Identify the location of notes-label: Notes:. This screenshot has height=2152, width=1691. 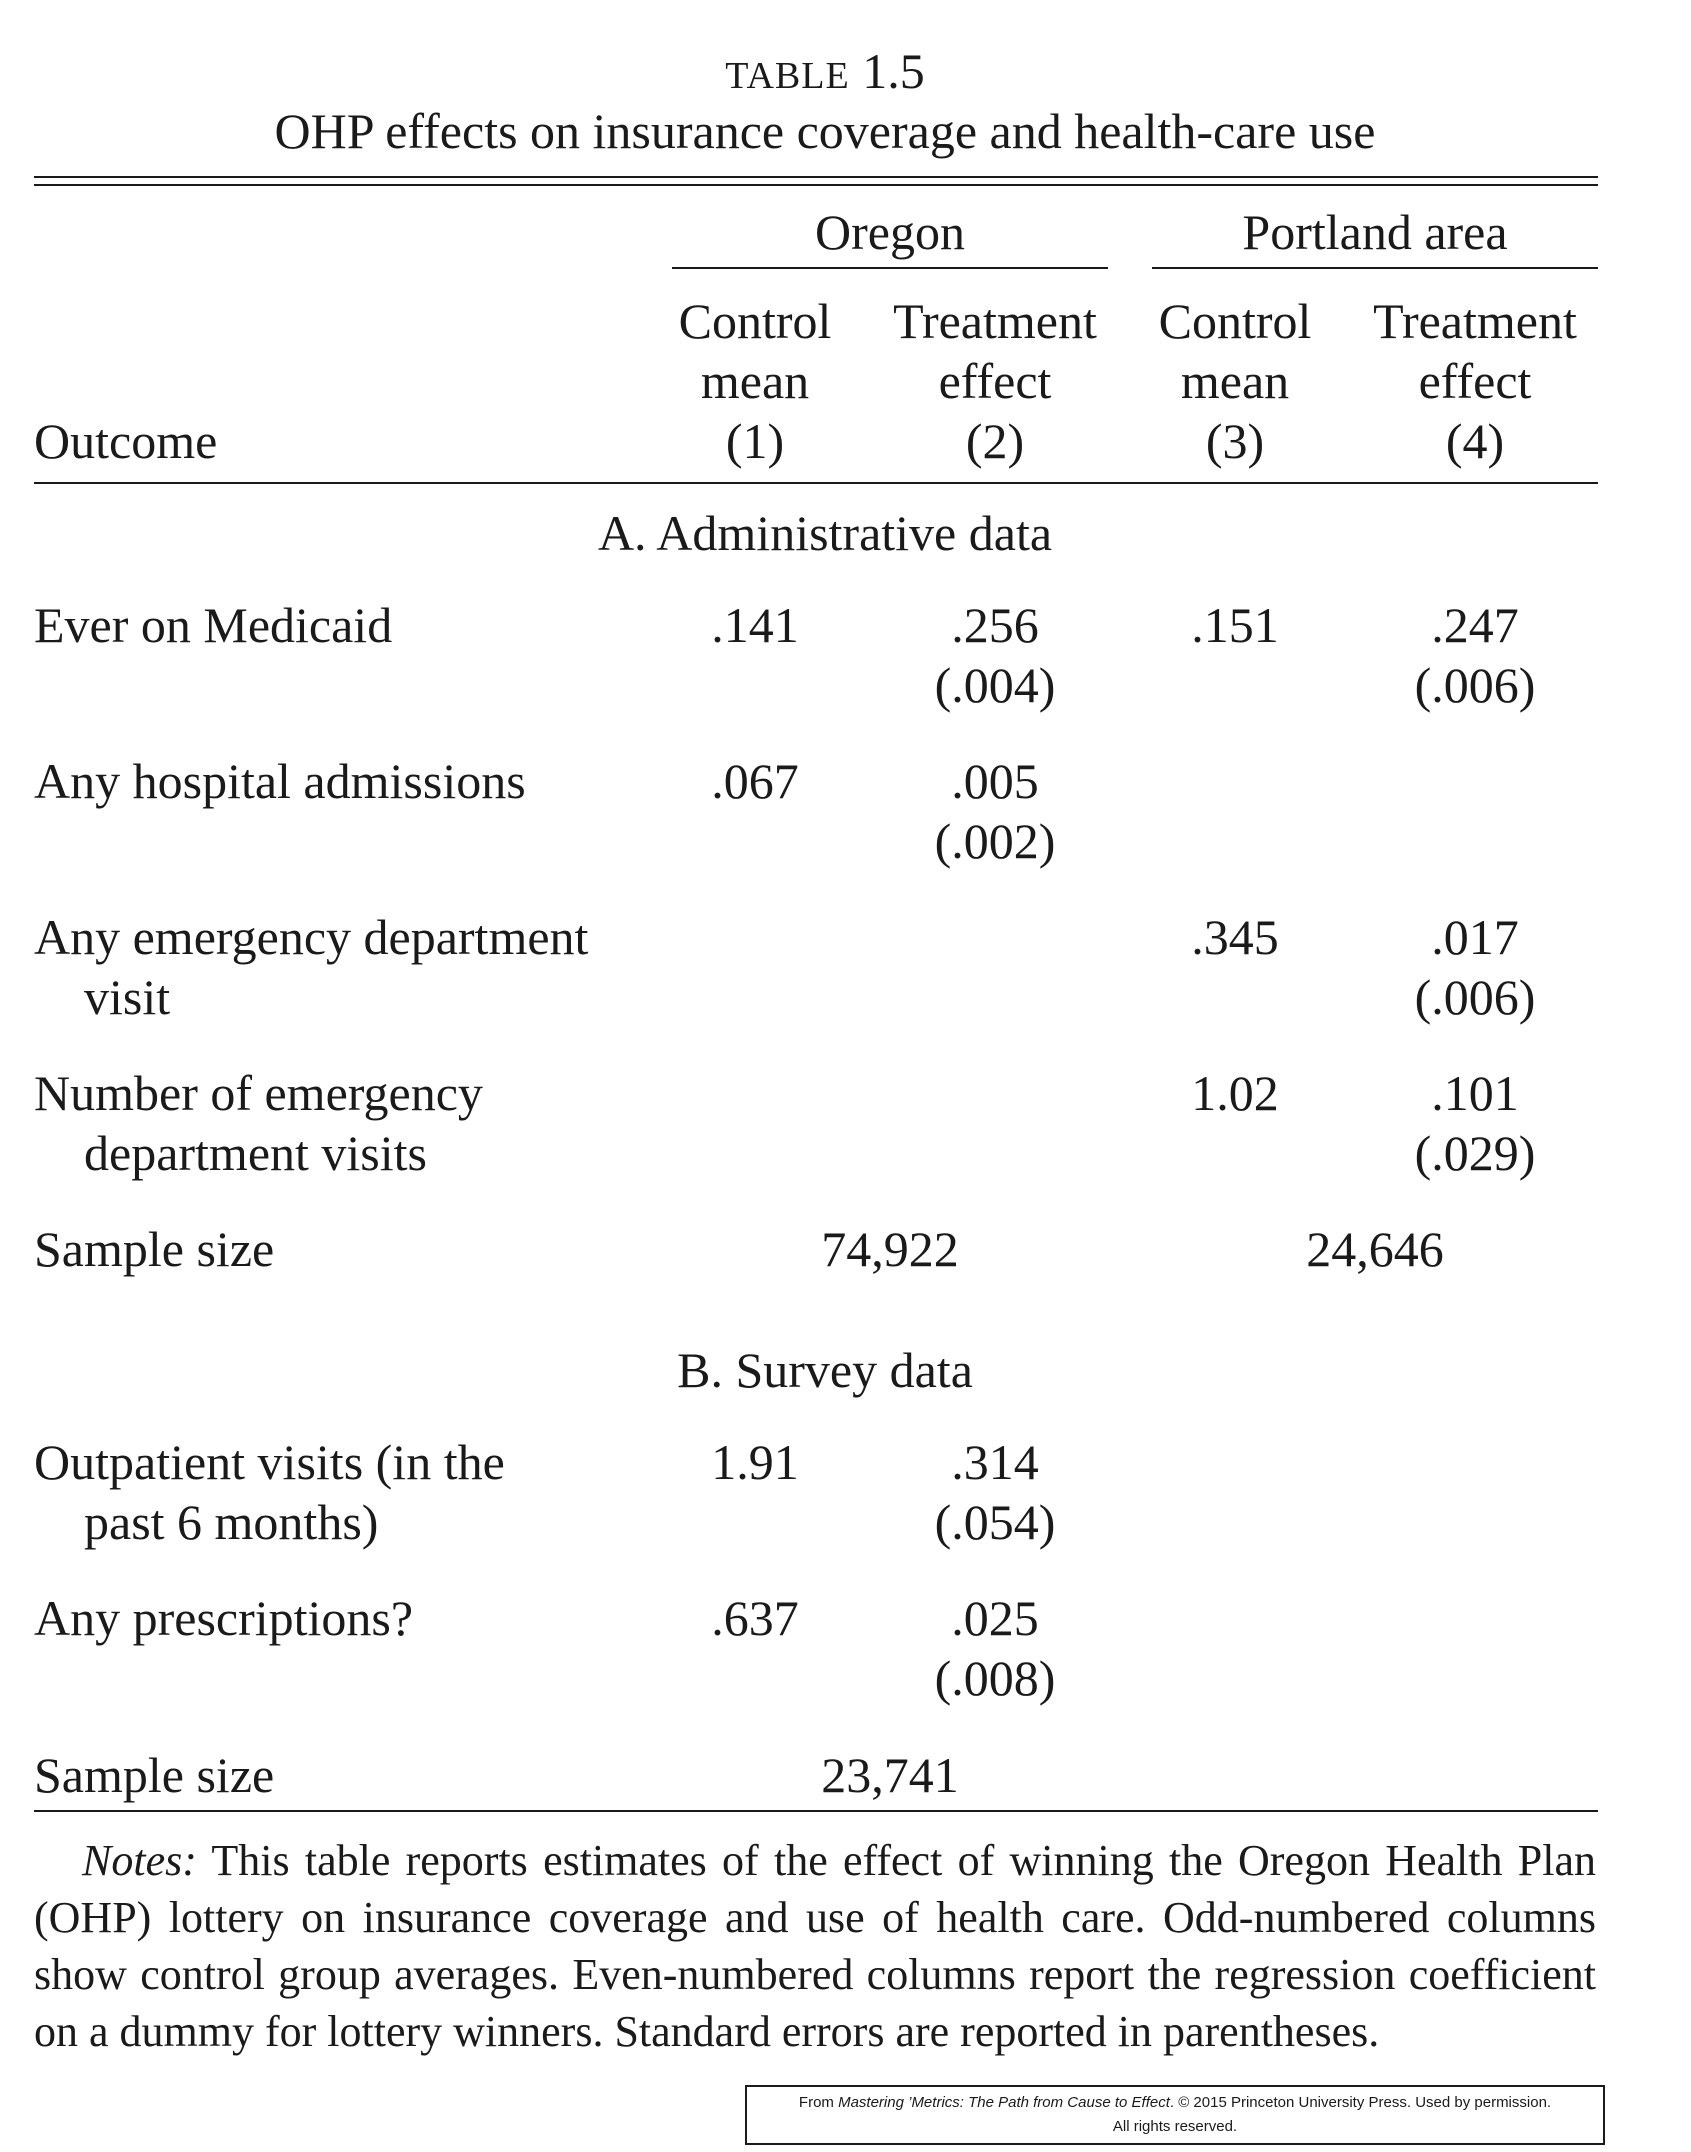
(139, 1860).